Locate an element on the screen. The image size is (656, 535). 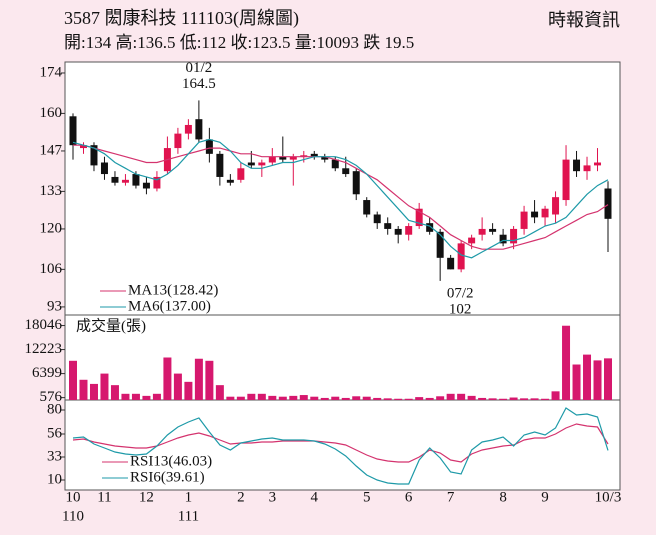
x-tick-label: 2 is located at coordinates (241, 497).